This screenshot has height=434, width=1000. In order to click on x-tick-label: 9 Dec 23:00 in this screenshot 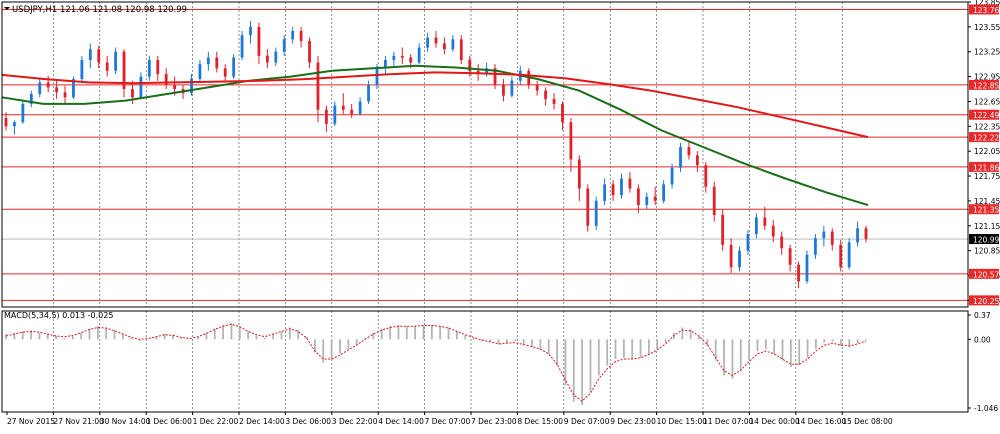, I will do `click(633, 421)`.